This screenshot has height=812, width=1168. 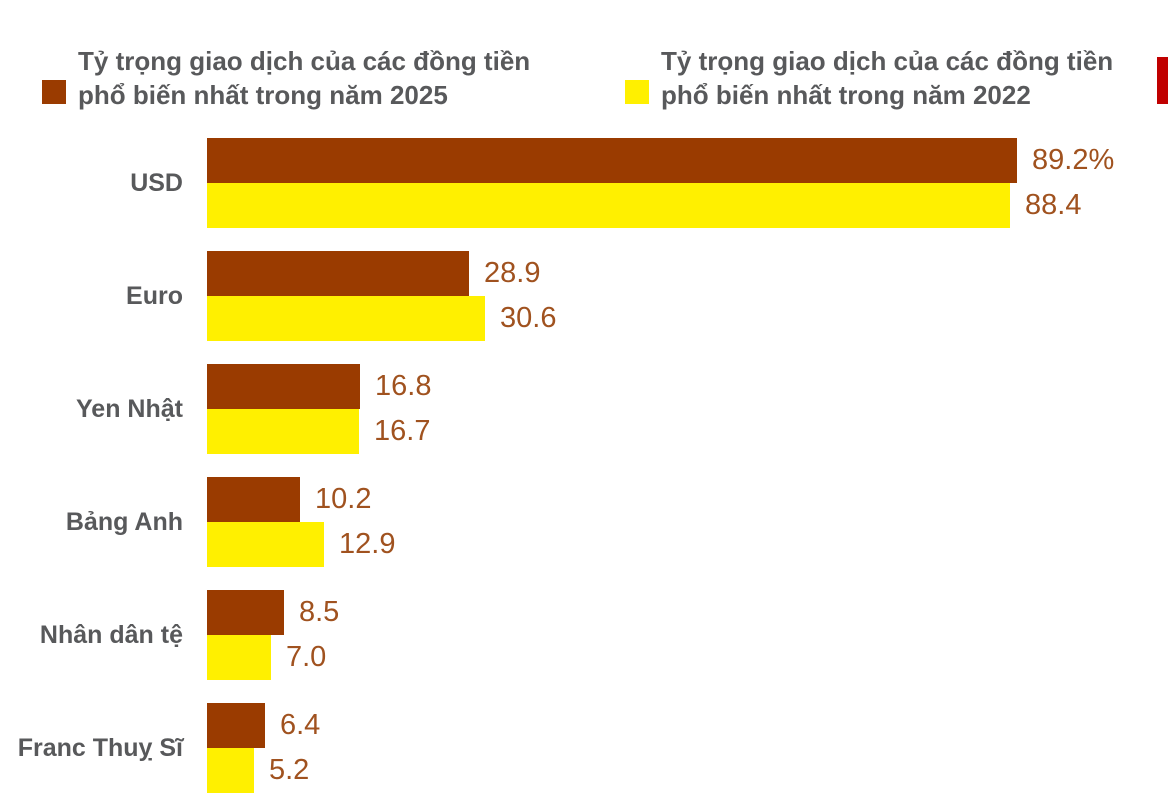 What do you see at coordinates (687, 770) in the screenshot?
I see `bar-line: 5.2` at bounding box center [687, 770].